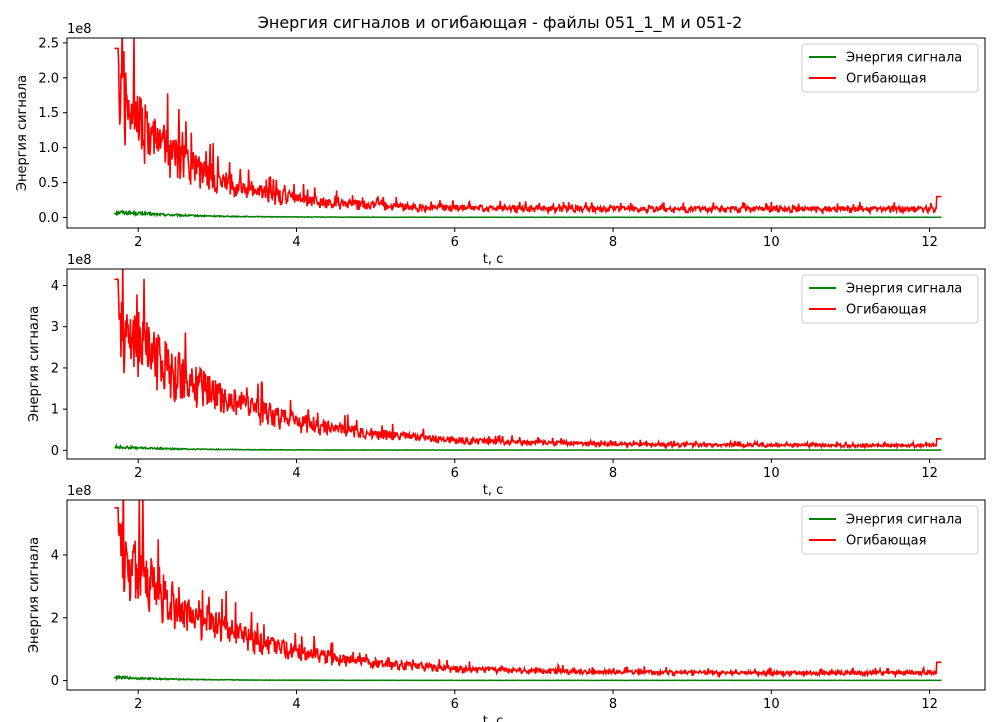 Image resolution: width=1000 pixels, height=722 pixels. Describe the element at coordinates (48, 78) in the screenshot. I see `y-tick-label: 2.0` at that location.